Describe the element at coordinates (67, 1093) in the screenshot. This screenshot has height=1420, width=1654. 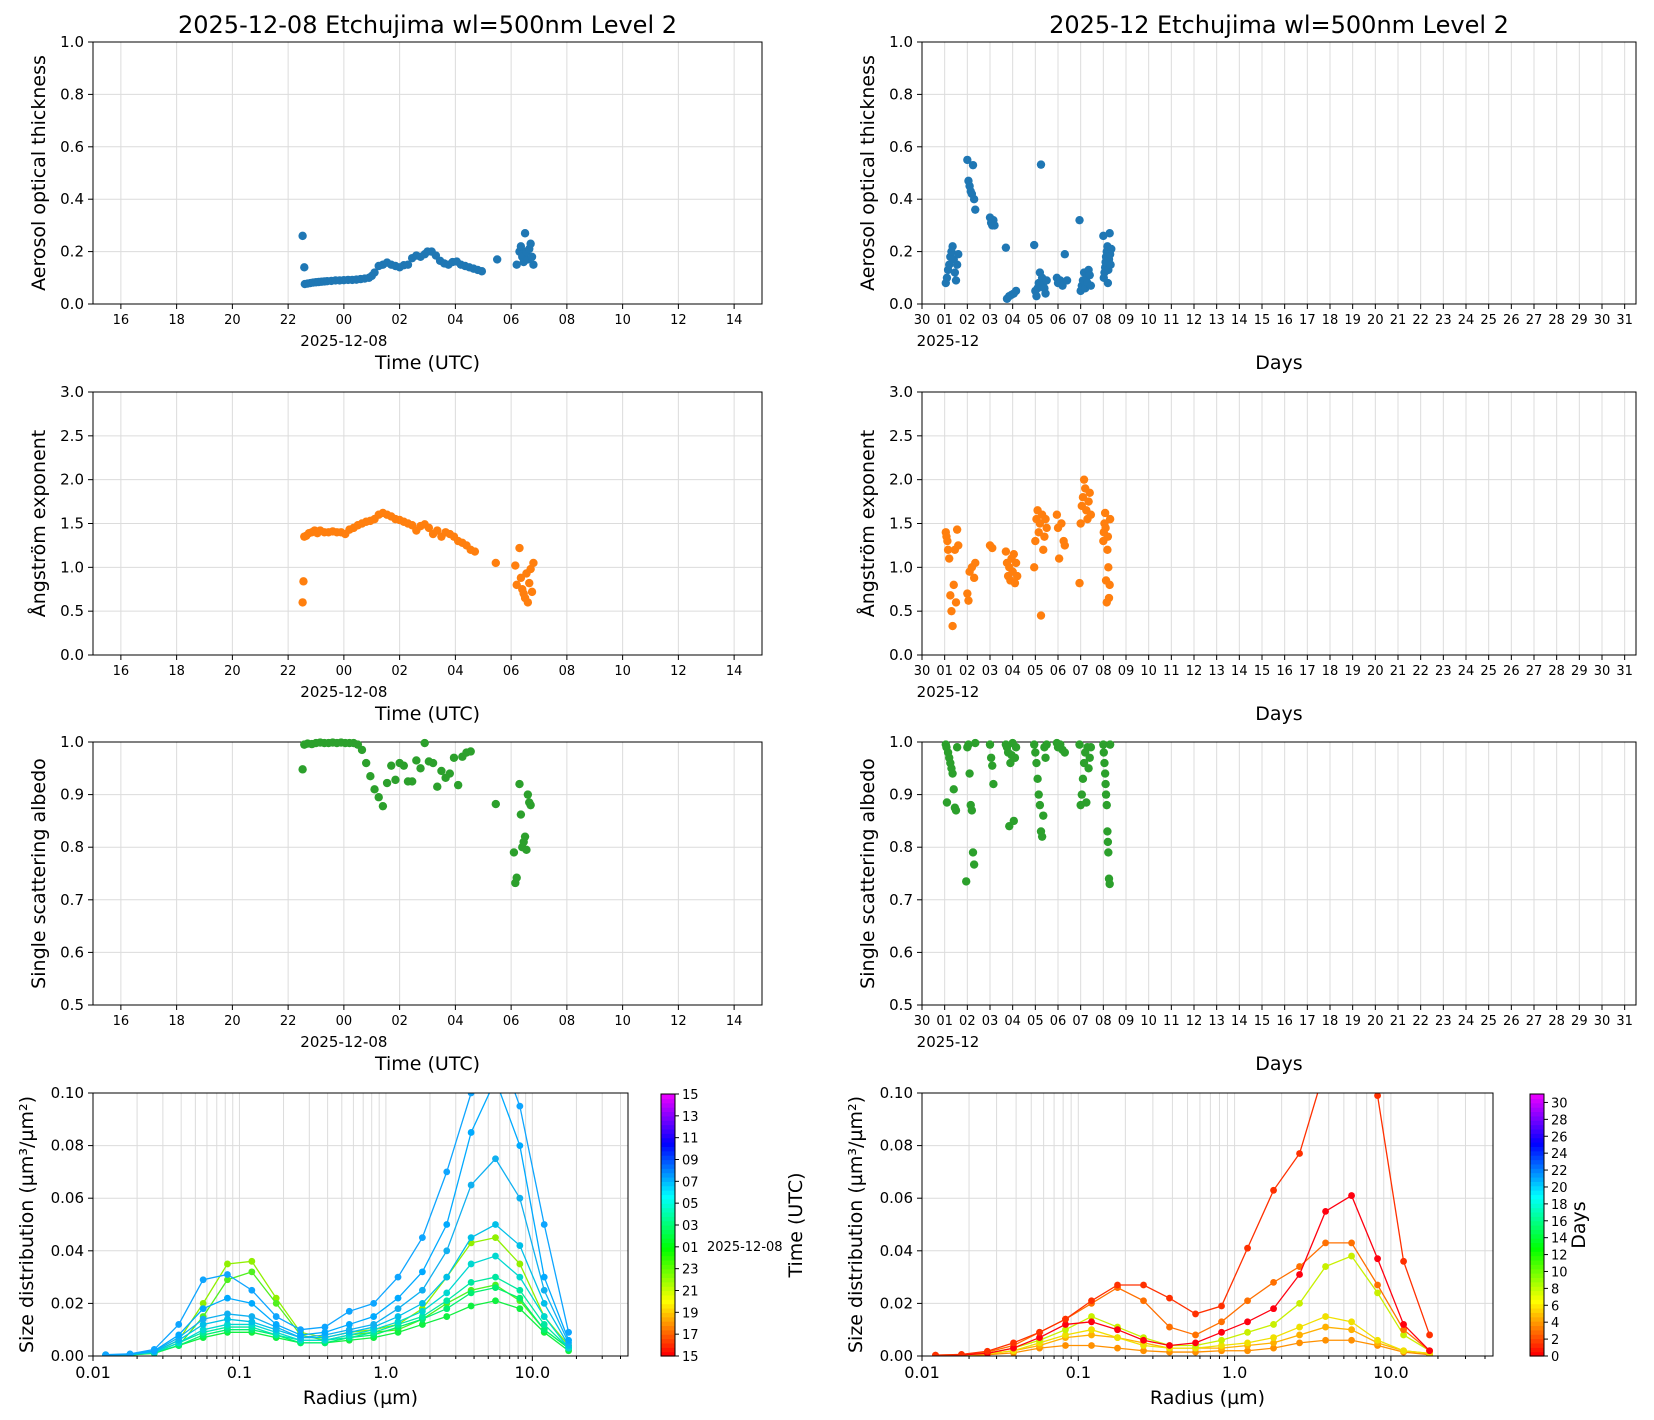
I see `y-tick-label: 0.10` at that location.